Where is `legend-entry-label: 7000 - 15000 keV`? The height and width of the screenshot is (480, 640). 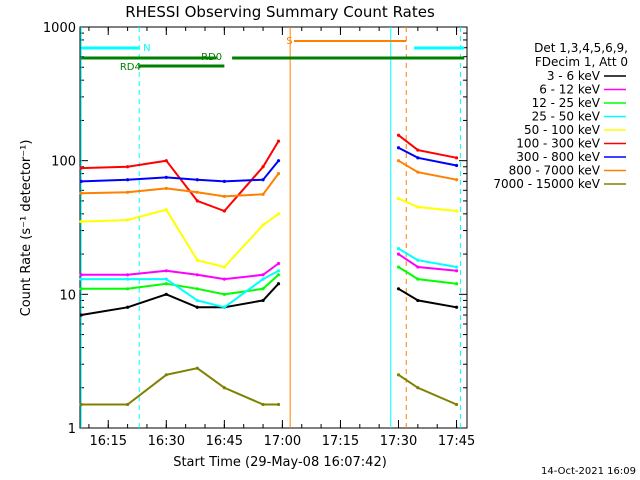
legend-entry-label: 7000 - 15000 keV is located at coordinates (546, 184).